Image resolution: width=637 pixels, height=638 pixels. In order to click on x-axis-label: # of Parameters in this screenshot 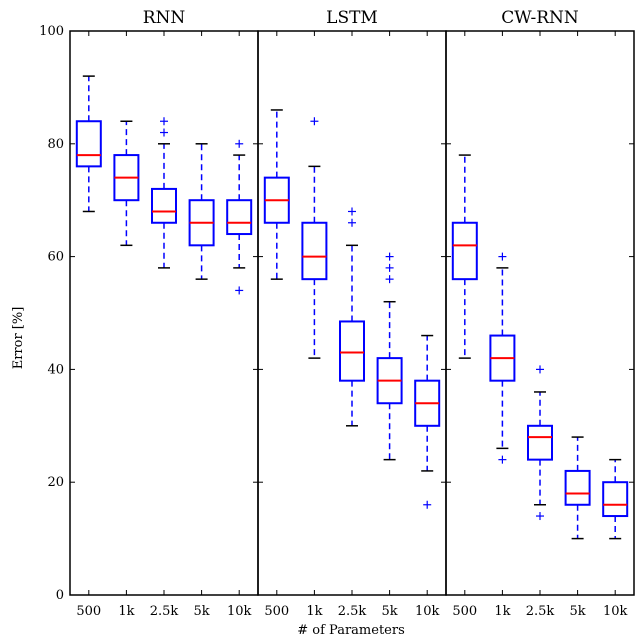, I will do `click(351, 630)`.